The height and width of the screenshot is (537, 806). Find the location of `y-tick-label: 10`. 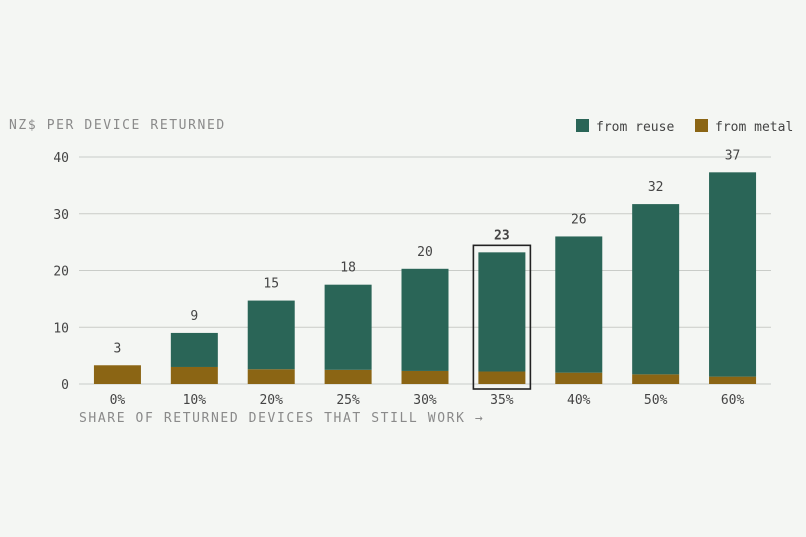

y-tick-label: 10 is located at coordinates (61, 328).